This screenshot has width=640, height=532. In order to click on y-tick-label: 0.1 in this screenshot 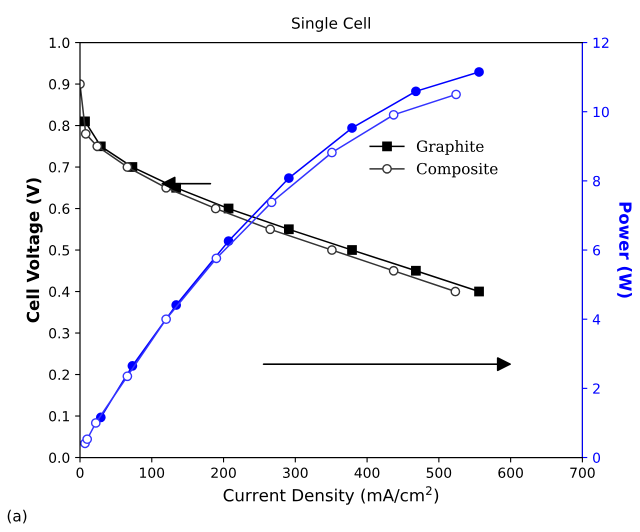, I will do `click(59, 416)`.